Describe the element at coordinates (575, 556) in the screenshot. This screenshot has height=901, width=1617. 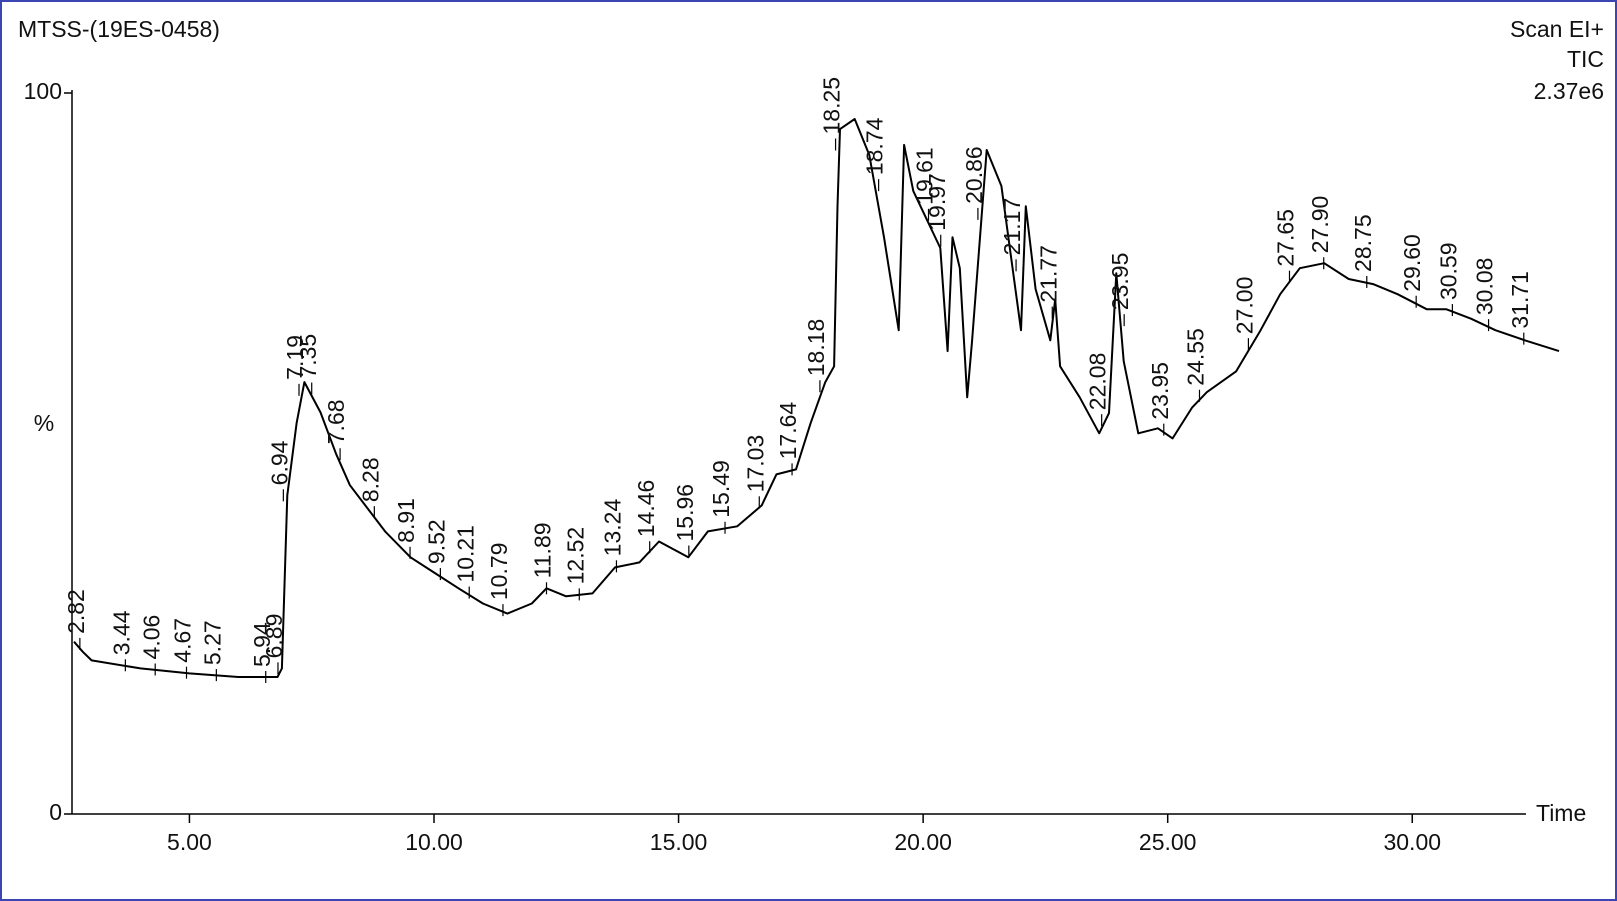
I see `peak-label: 12.52` at that location.